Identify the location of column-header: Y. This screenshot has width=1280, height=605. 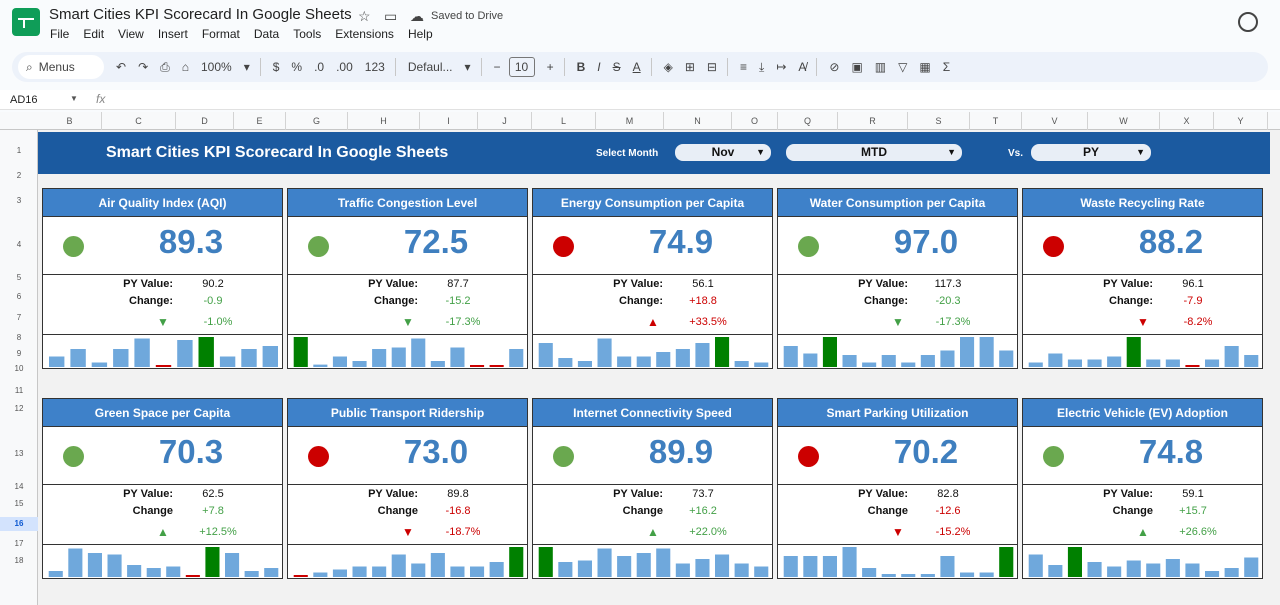
(1241, 121).